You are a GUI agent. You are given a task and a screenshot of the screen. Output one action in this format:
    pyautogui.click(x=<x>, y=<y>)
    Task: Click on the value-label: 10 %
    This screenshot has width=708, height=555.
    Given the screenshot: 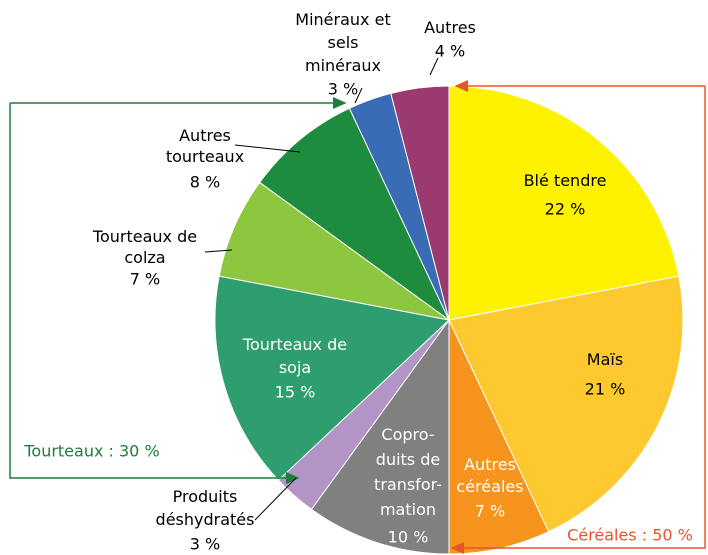 What is the action you would take?
    pyautogui.click(x=408, y=537)
    